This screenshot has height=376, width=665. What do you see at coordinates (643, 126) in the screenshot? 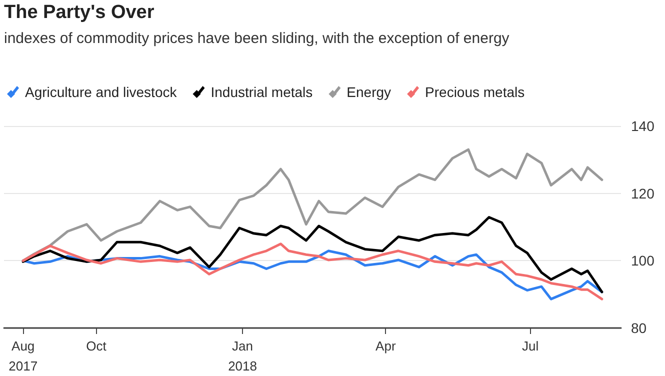
I see `y-tick-label: 140` at bounding box center [643, 126].